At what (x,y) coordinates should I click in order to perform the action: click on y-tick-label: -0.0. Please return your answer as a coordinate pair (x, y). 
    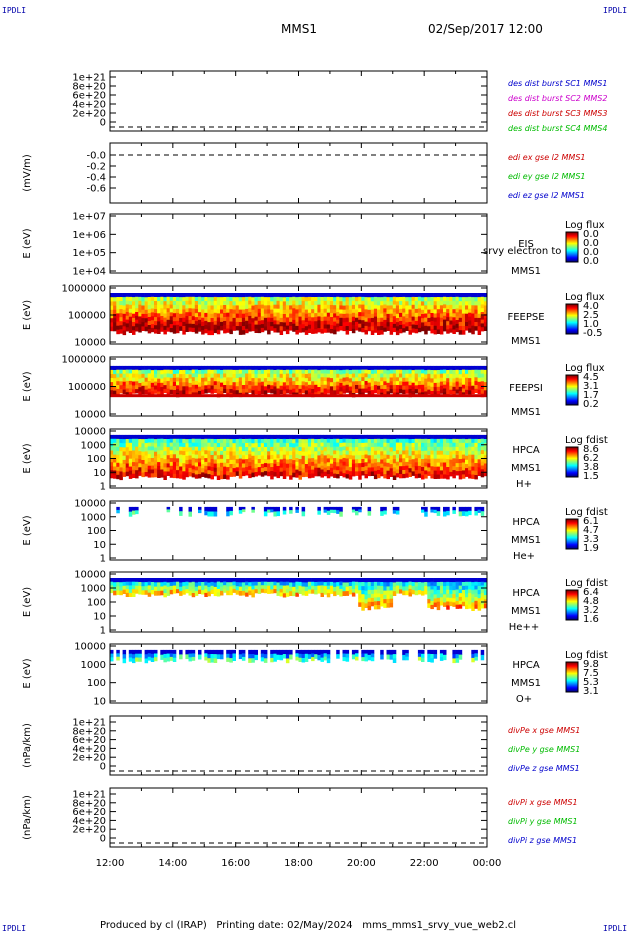
    Looking at the image, I should click on (96, 156).